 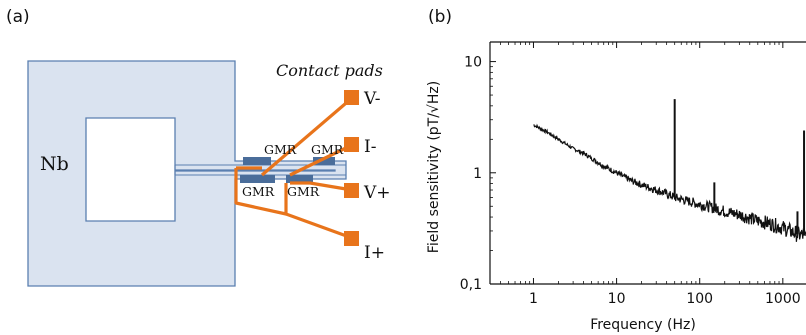 What do you see at coordinates (307, 136) in the screenshot?
I see `wire-v-minus` at bounding box center [307, 136].